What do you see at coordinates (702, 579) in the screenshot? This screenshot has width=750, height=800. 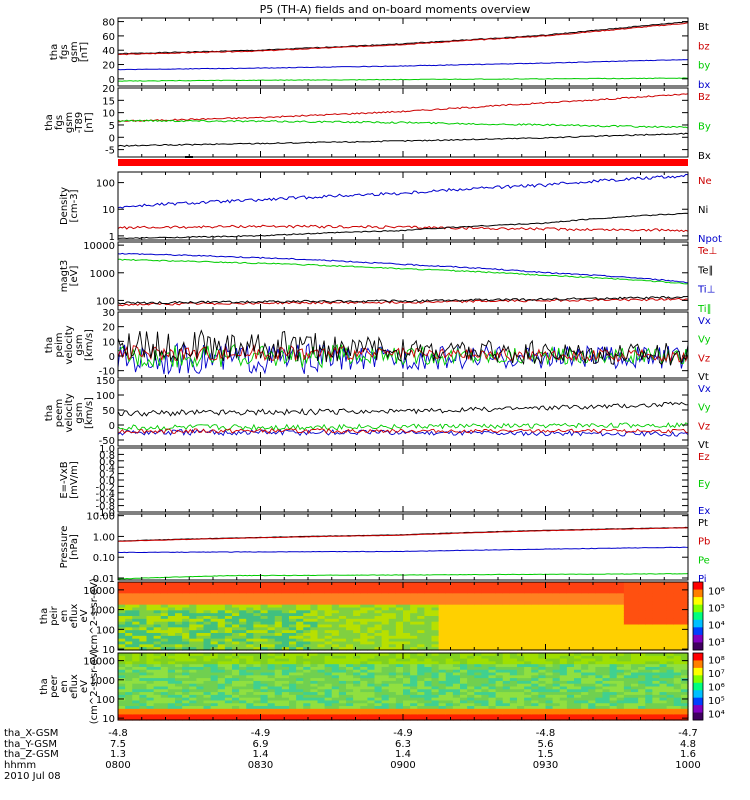 I see `legend-label: Pi` at bounding box center [702, 579].